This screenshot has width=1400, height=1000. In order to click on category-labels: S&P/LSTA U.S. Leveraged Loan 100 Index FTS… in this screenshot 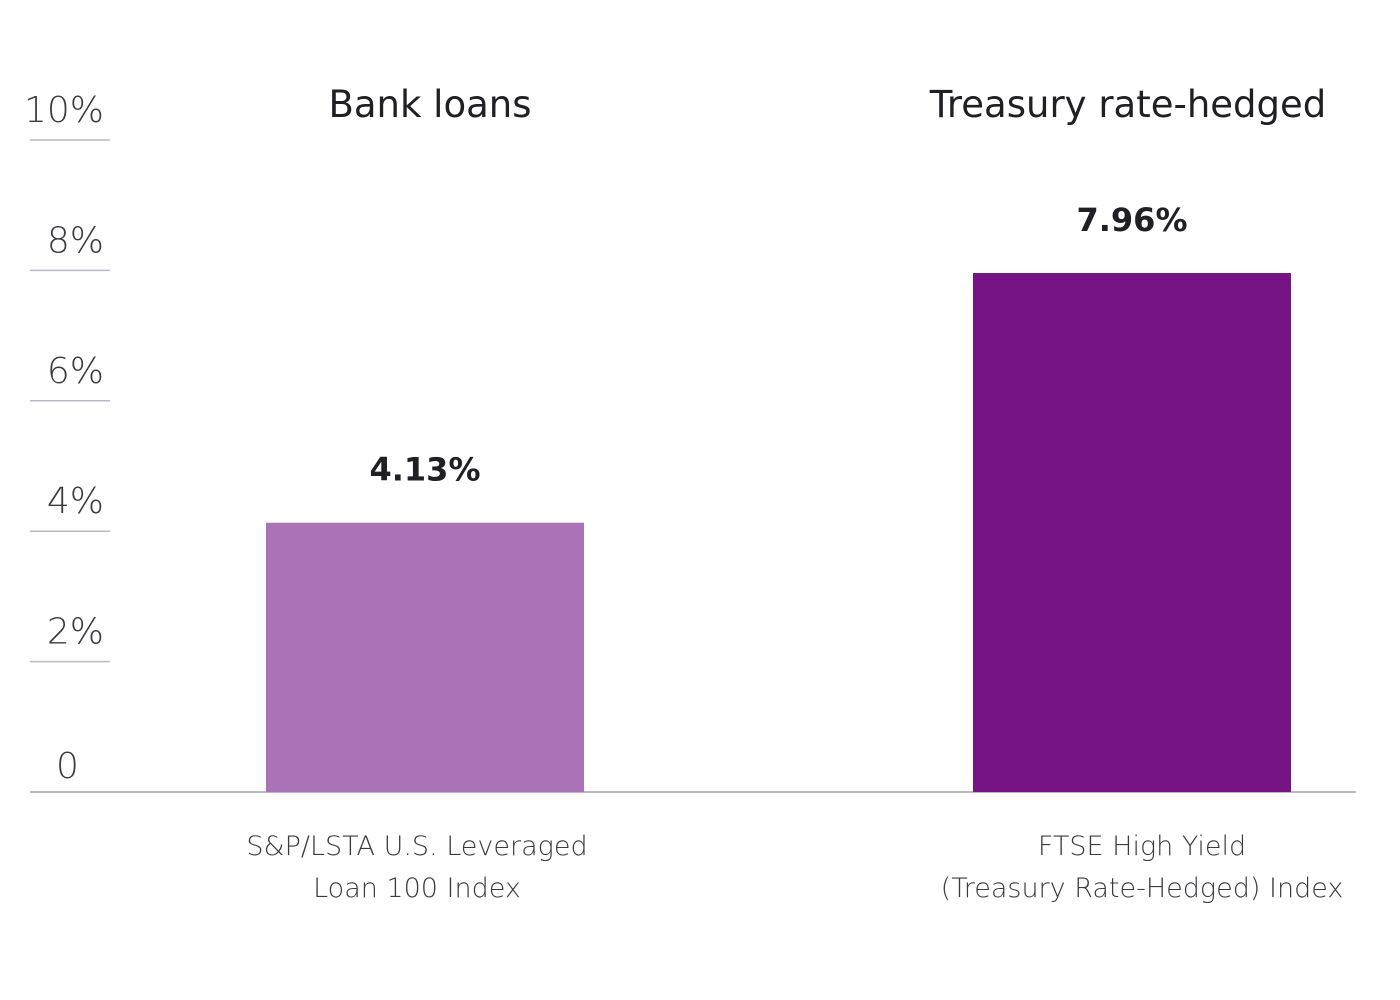, I will do `click(794, 867)`.